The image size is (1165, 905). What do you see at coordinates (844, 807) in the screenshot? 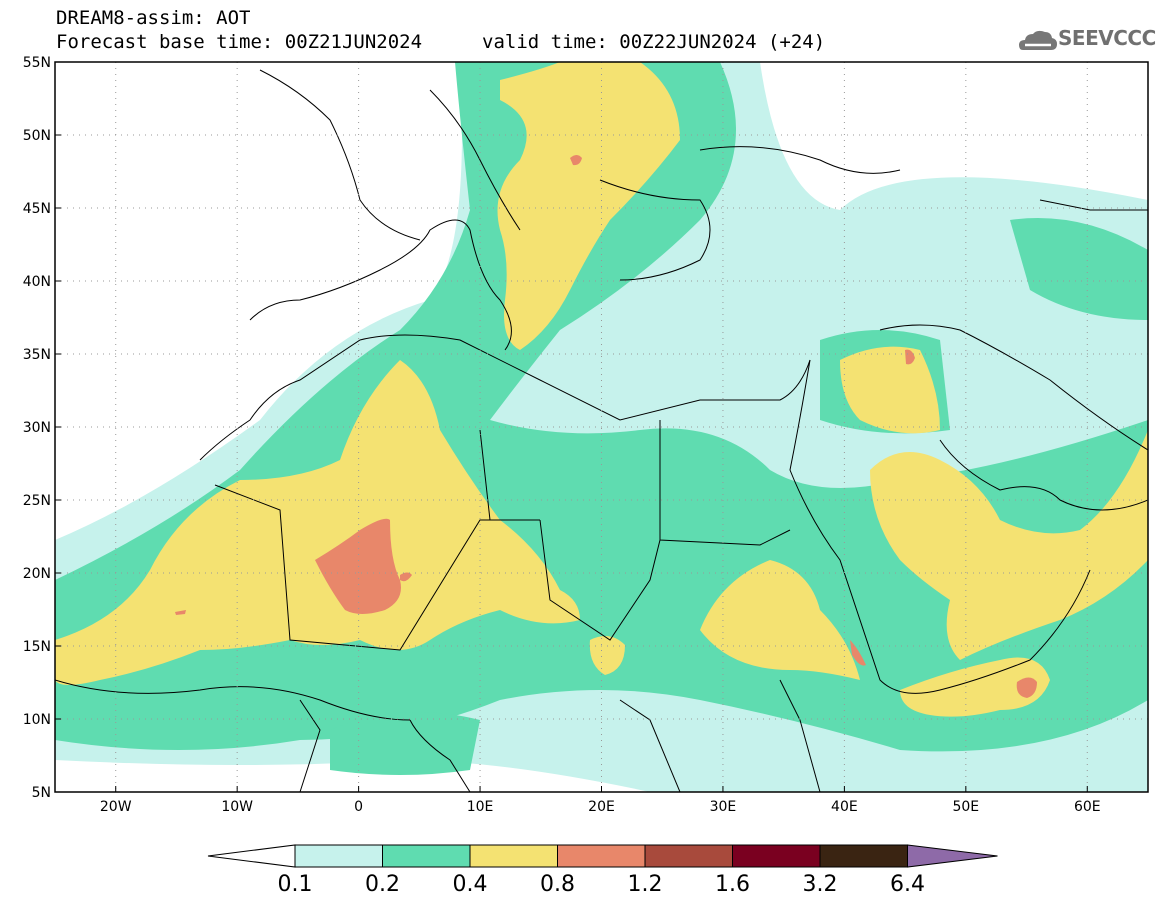
I see `lon-label: 40E` at bounding box center [844, 807].